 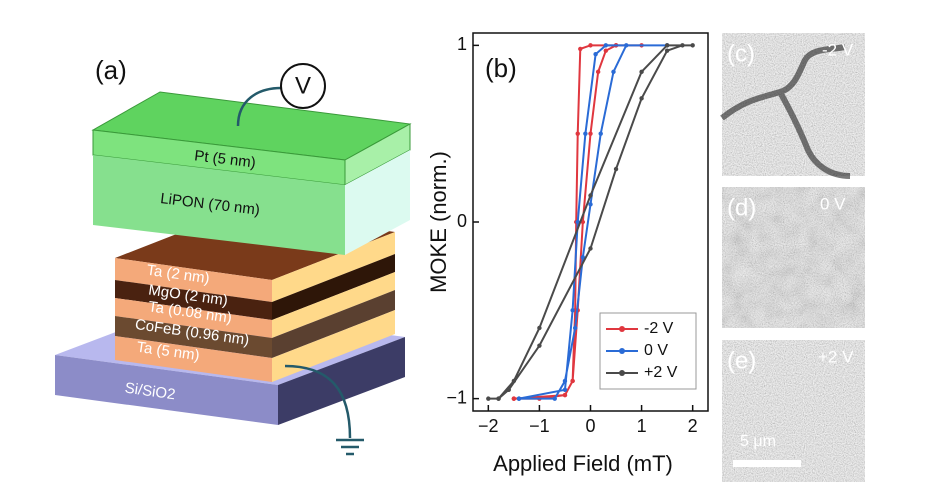 What do you see at coordinates (539, 426) in the screenshot?
I see `x-tick-label: −1` at bounding box center [539, 426].